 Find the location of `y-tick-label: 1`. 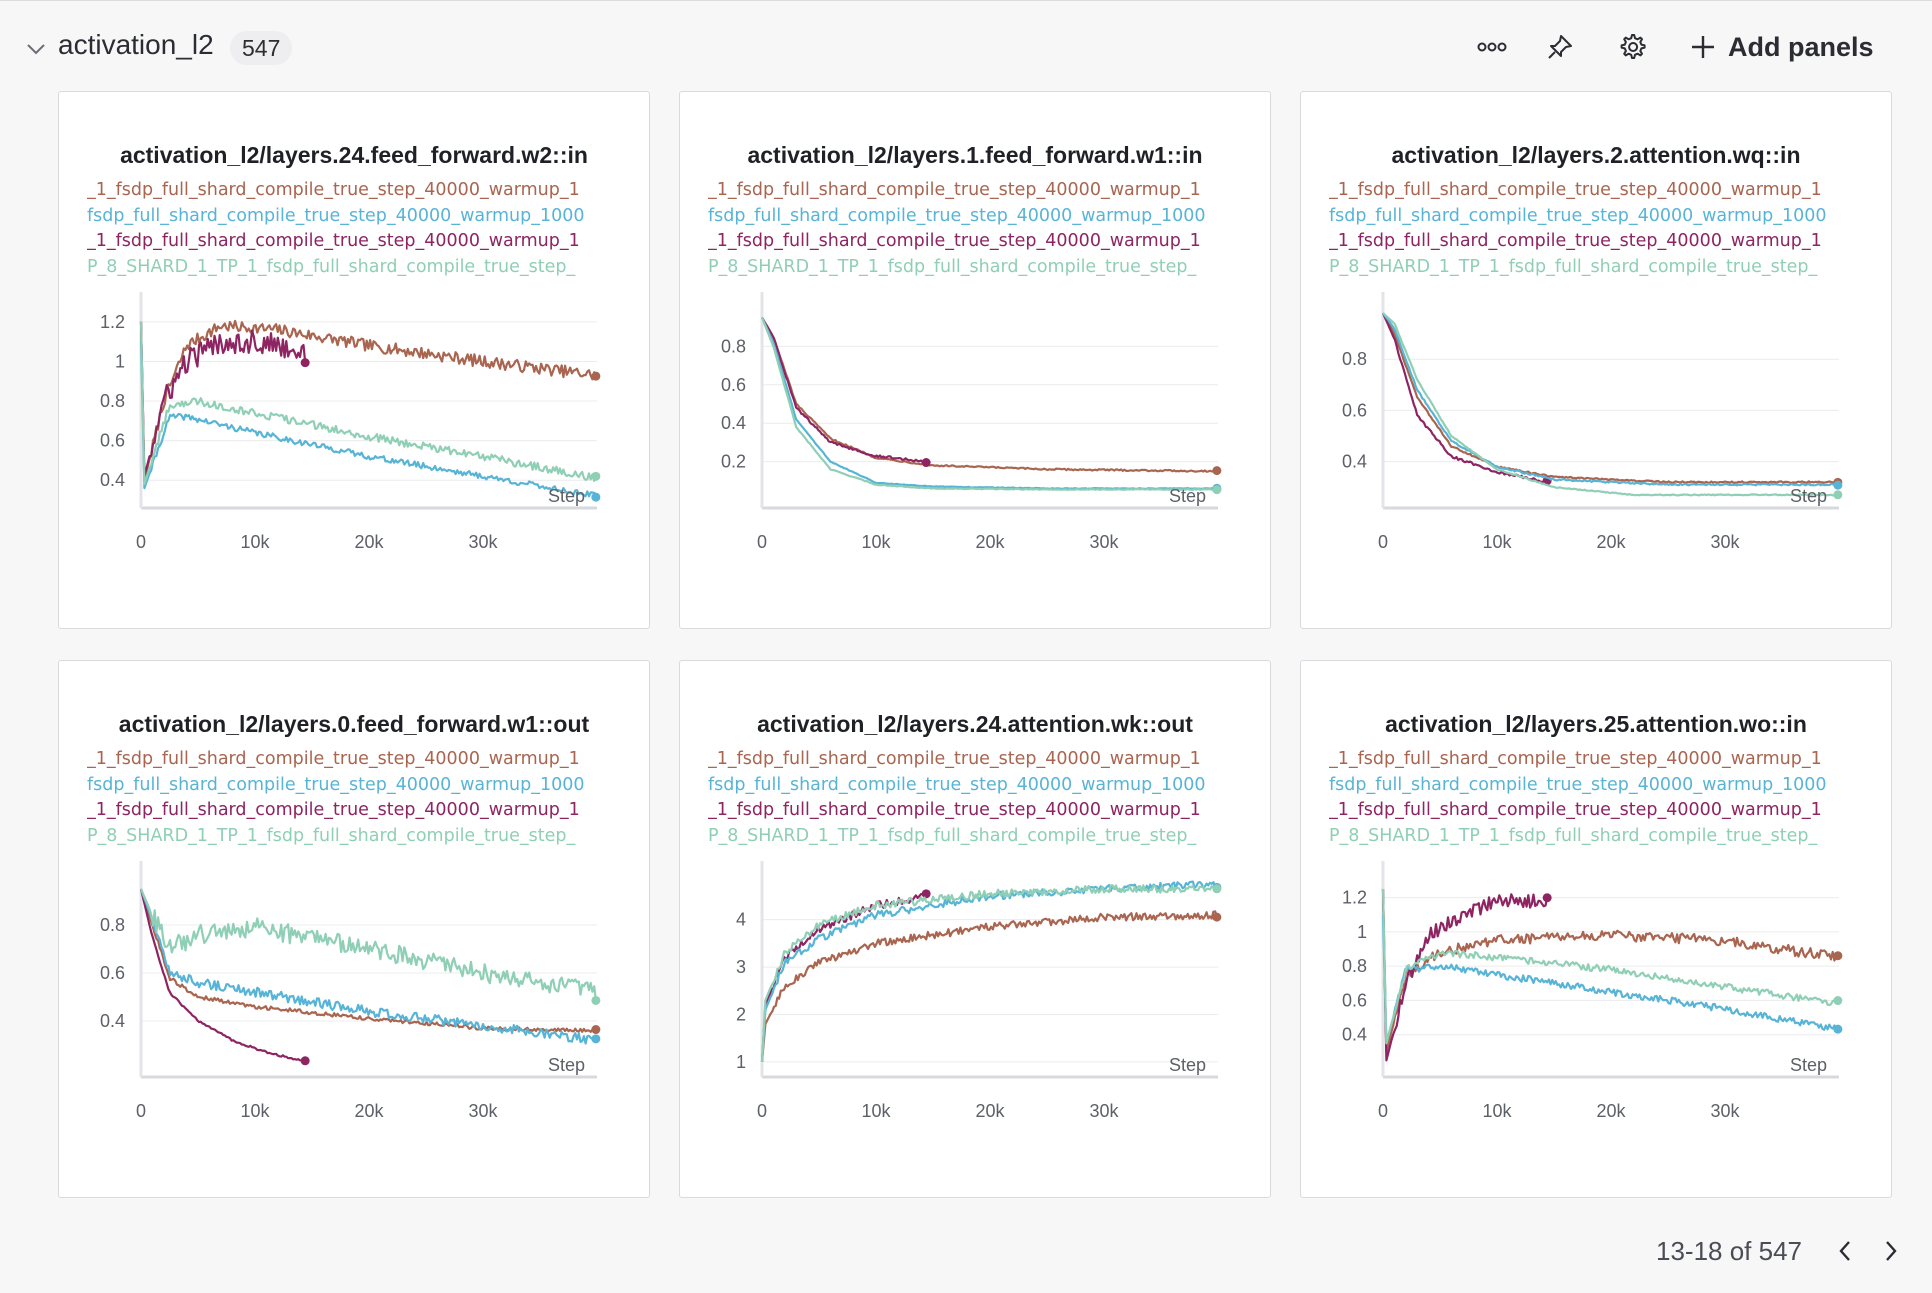

y-tick-label: 1 is located at coordinates (120, 361).